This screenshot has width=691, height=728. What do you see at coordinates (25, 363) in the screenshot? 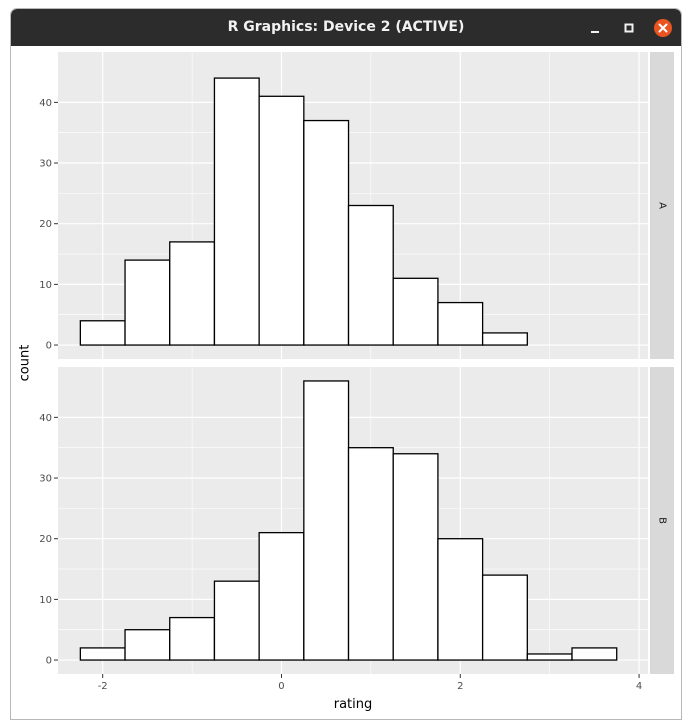
I see `y-axis-title: count` at bounding box center [25, 363].